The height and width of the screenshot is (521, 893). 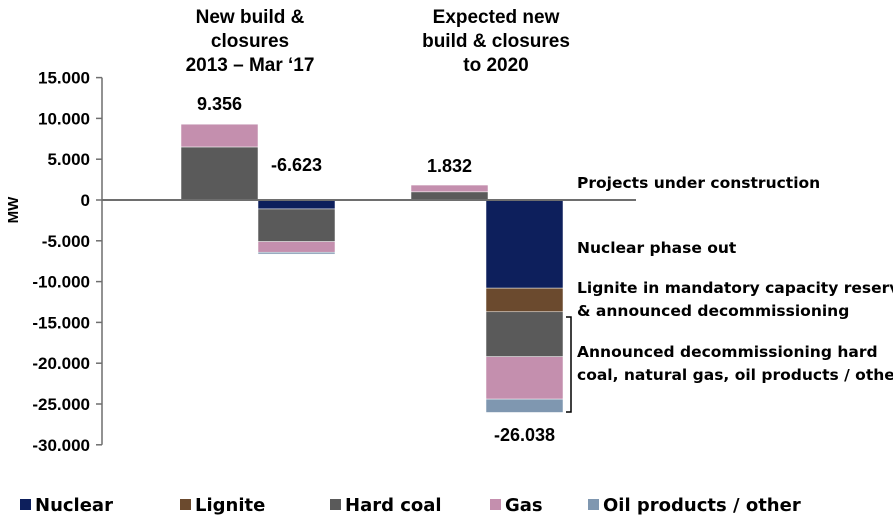 What do you see at coordinates (735, 375) in the screenshot?
I see `annotation-hardcoal: coal, natural gas, oil products / other` at bounding box center [735, 375].